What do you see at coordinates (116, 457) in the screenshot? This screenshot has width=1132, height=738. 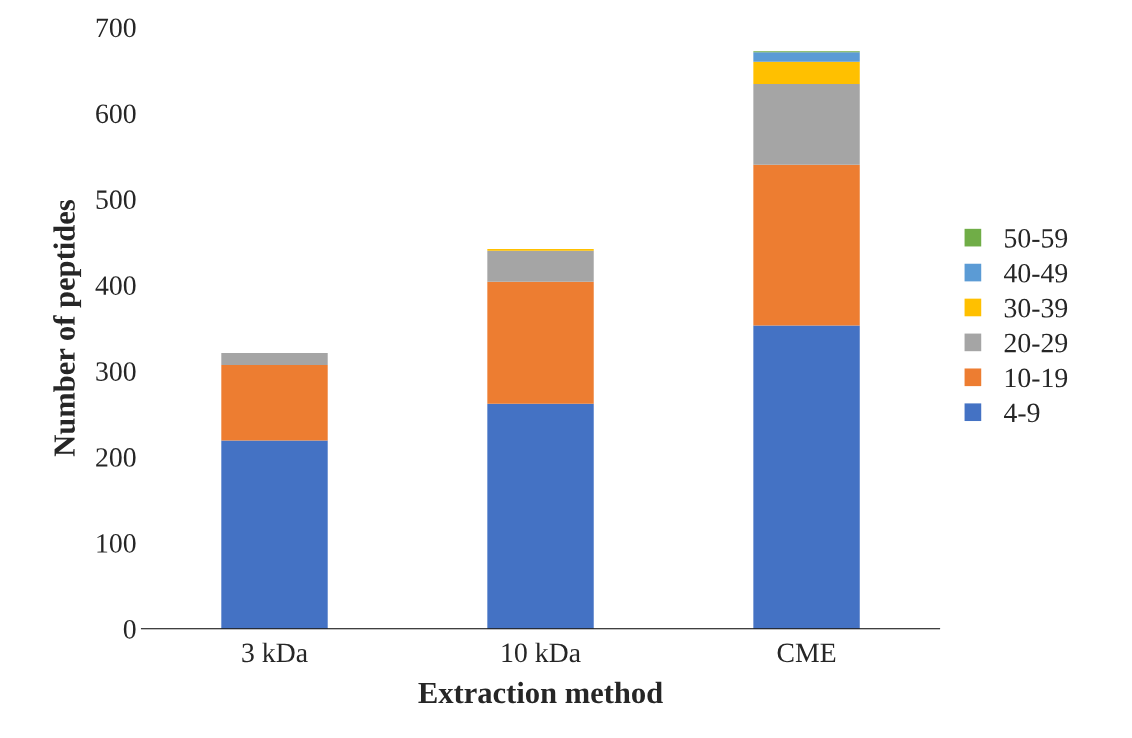 I see `y-tick-label: 200` at bounding box center [116, 457].